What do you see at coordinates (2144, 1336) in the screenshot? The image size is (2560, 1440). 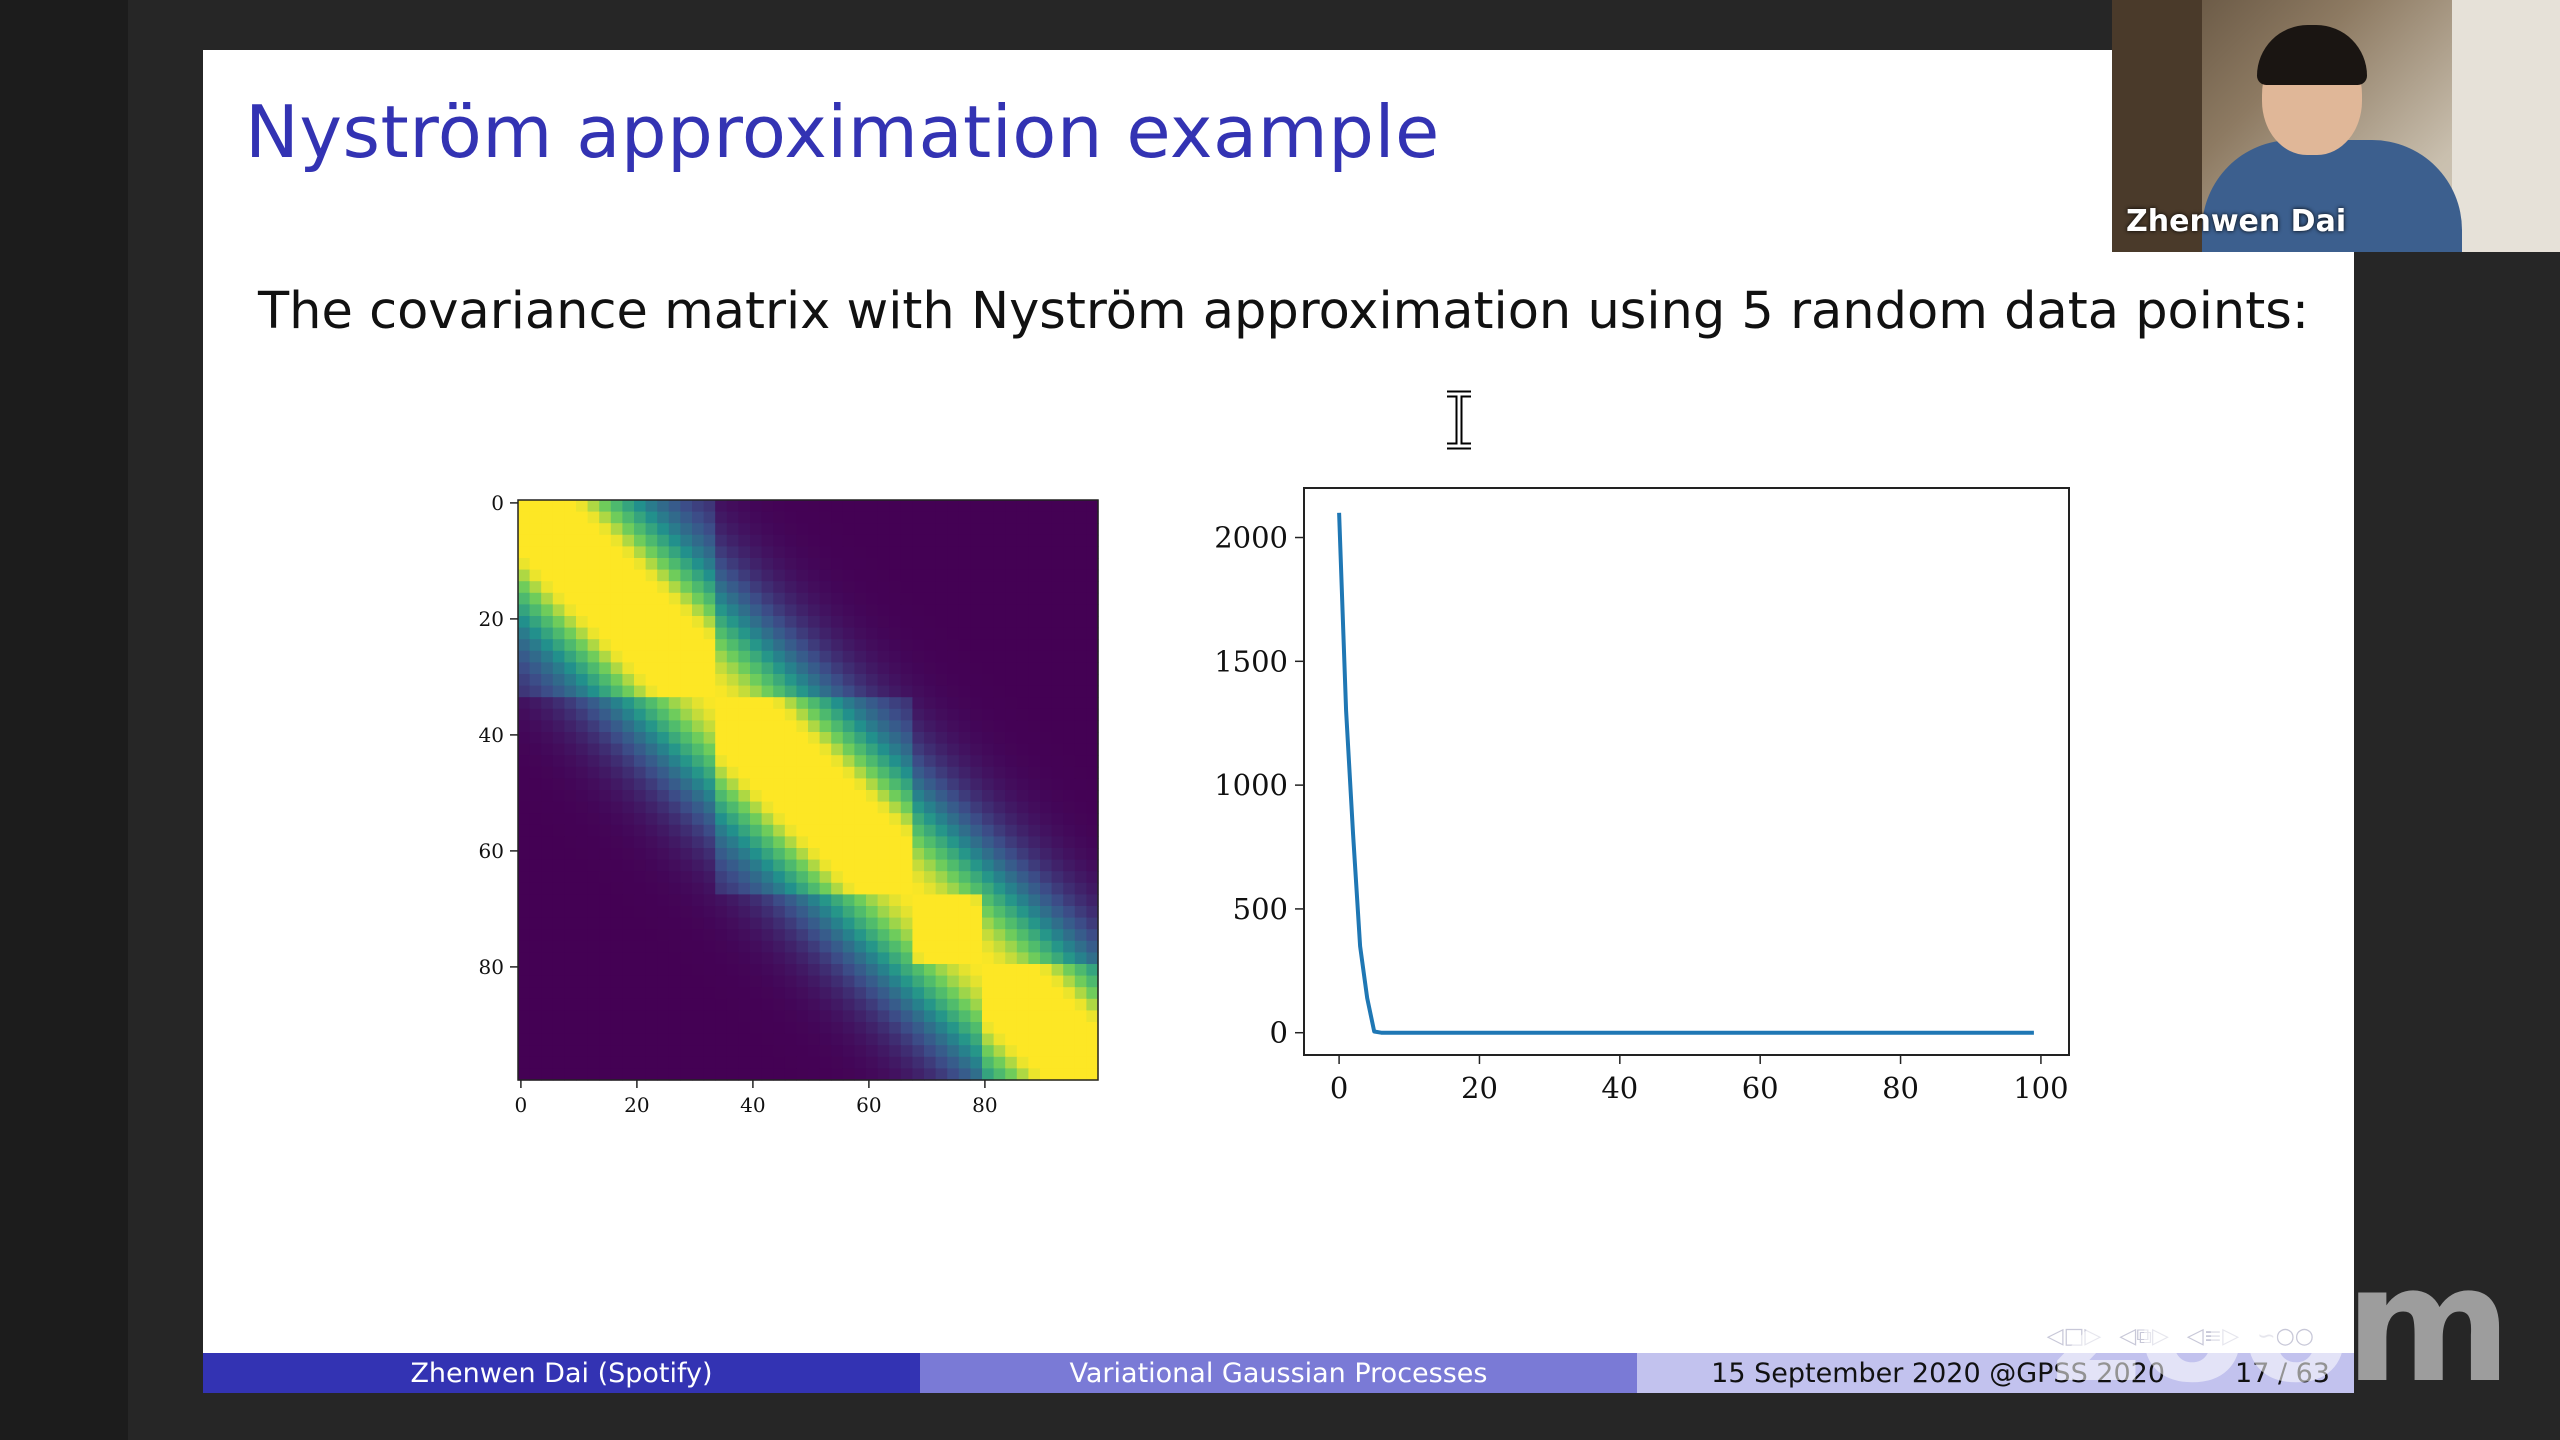 I see `nav-subsection-icon: ◁⧉▷` at bounding box center [2144, 1336].